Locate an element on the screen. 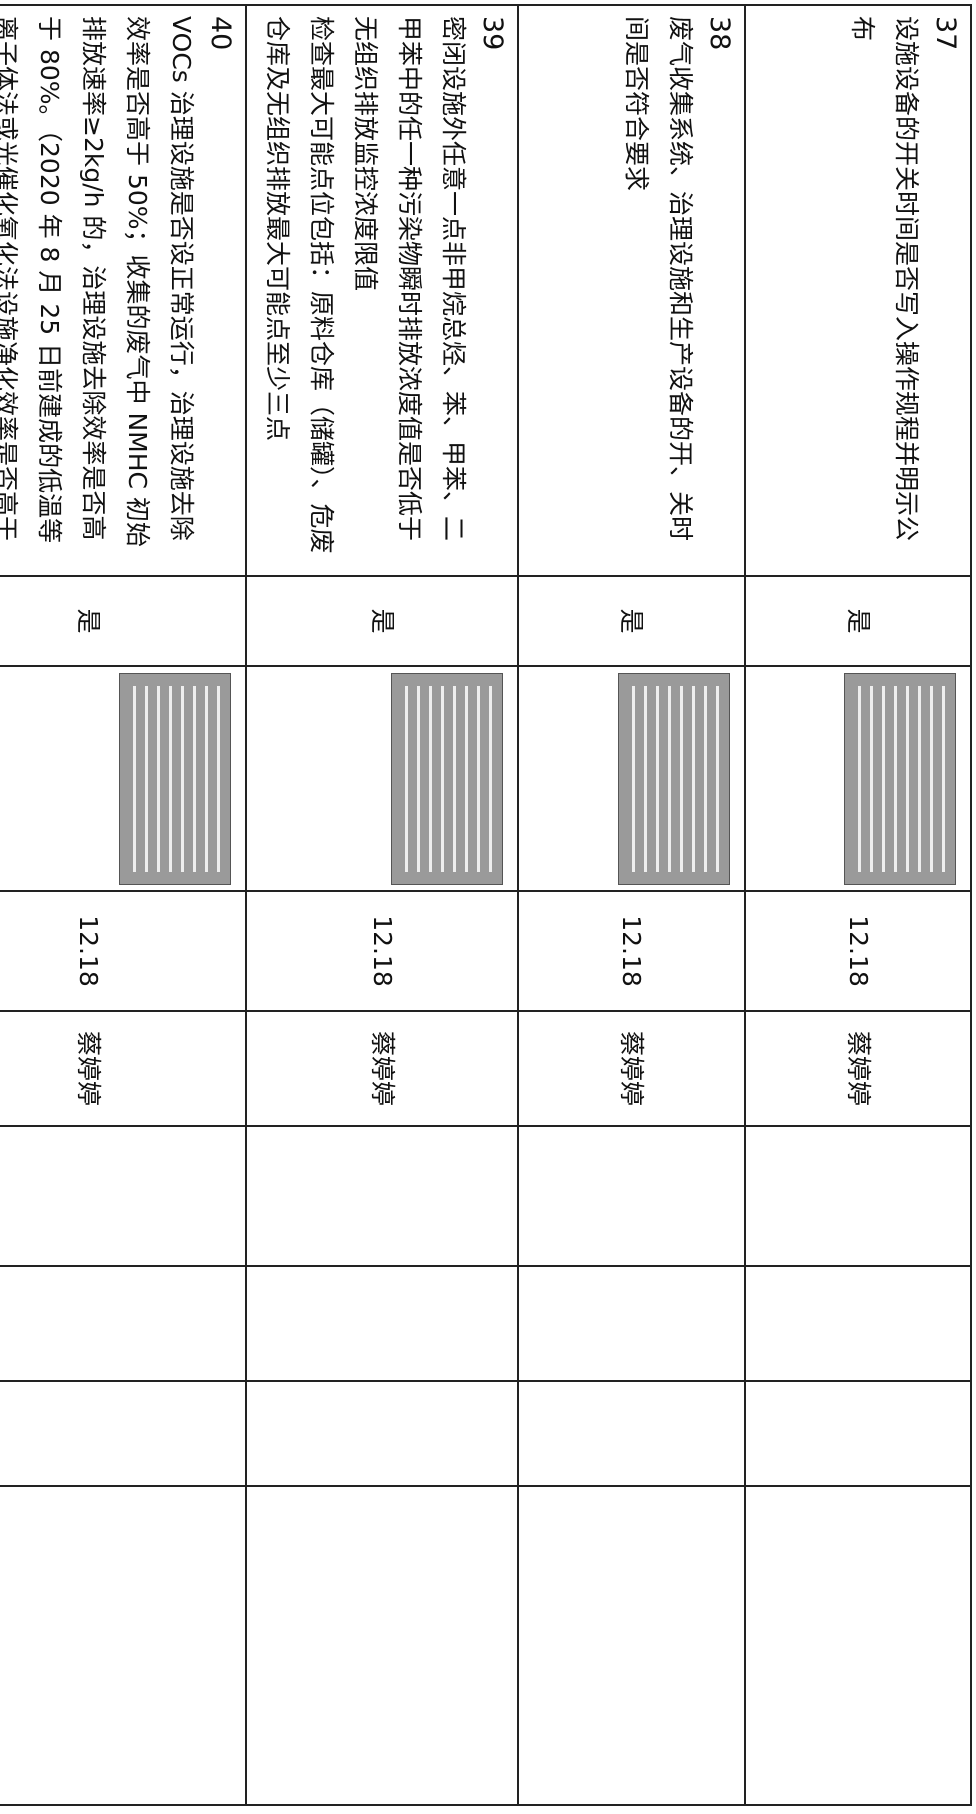  item-number: 39 is located at coordinates (492, 33).